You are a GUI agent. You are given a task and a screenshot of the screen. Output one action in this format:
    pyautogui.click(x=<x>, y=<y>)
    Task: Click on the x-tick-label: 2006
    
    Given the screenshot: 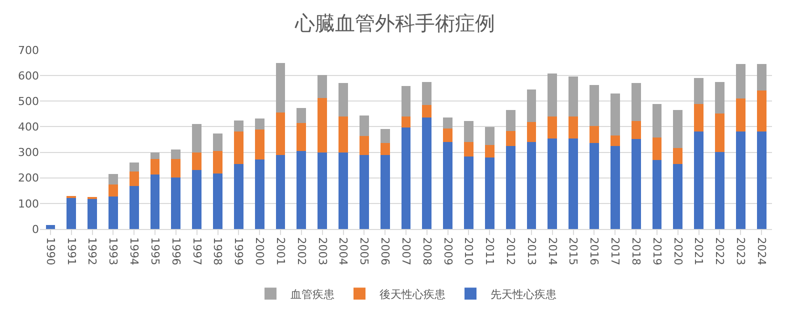 What is the action you would take?
    pyautogui.click(x=385, y=251)
    